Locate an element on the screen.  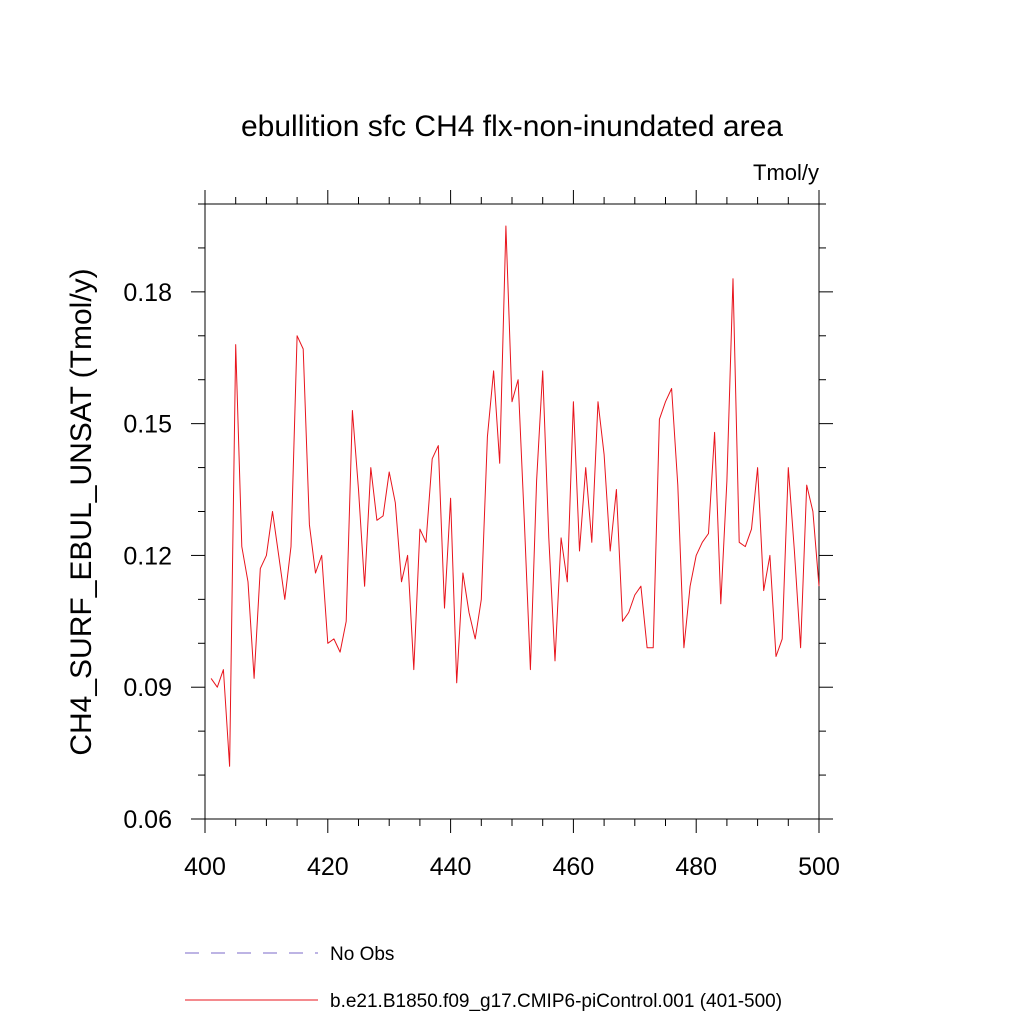
y-tick-label: 0.09 is located at coordinates (147, 688).